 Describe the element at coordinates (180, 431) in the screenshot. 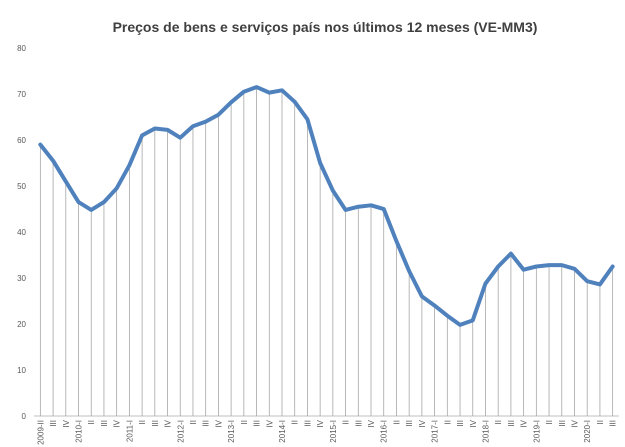

I see `x-tick-label: 2012-I` at that location.